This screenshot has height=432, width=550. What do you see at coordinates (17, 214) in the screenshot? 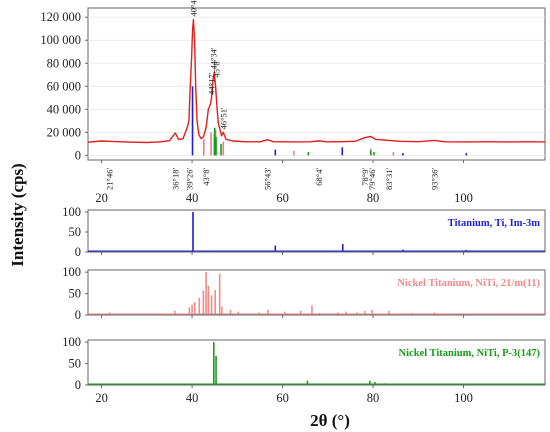
I see `y-axis-title: Intensity (cps)` at bounding box center [17, 214].